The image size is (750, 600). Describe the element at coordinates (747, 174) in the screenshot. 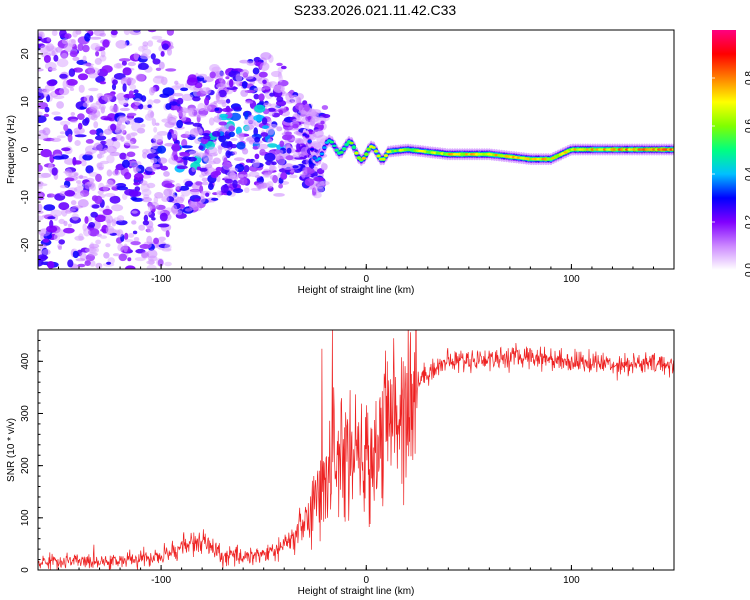

I see `colorbar-tick-label: 0.4` at that location.